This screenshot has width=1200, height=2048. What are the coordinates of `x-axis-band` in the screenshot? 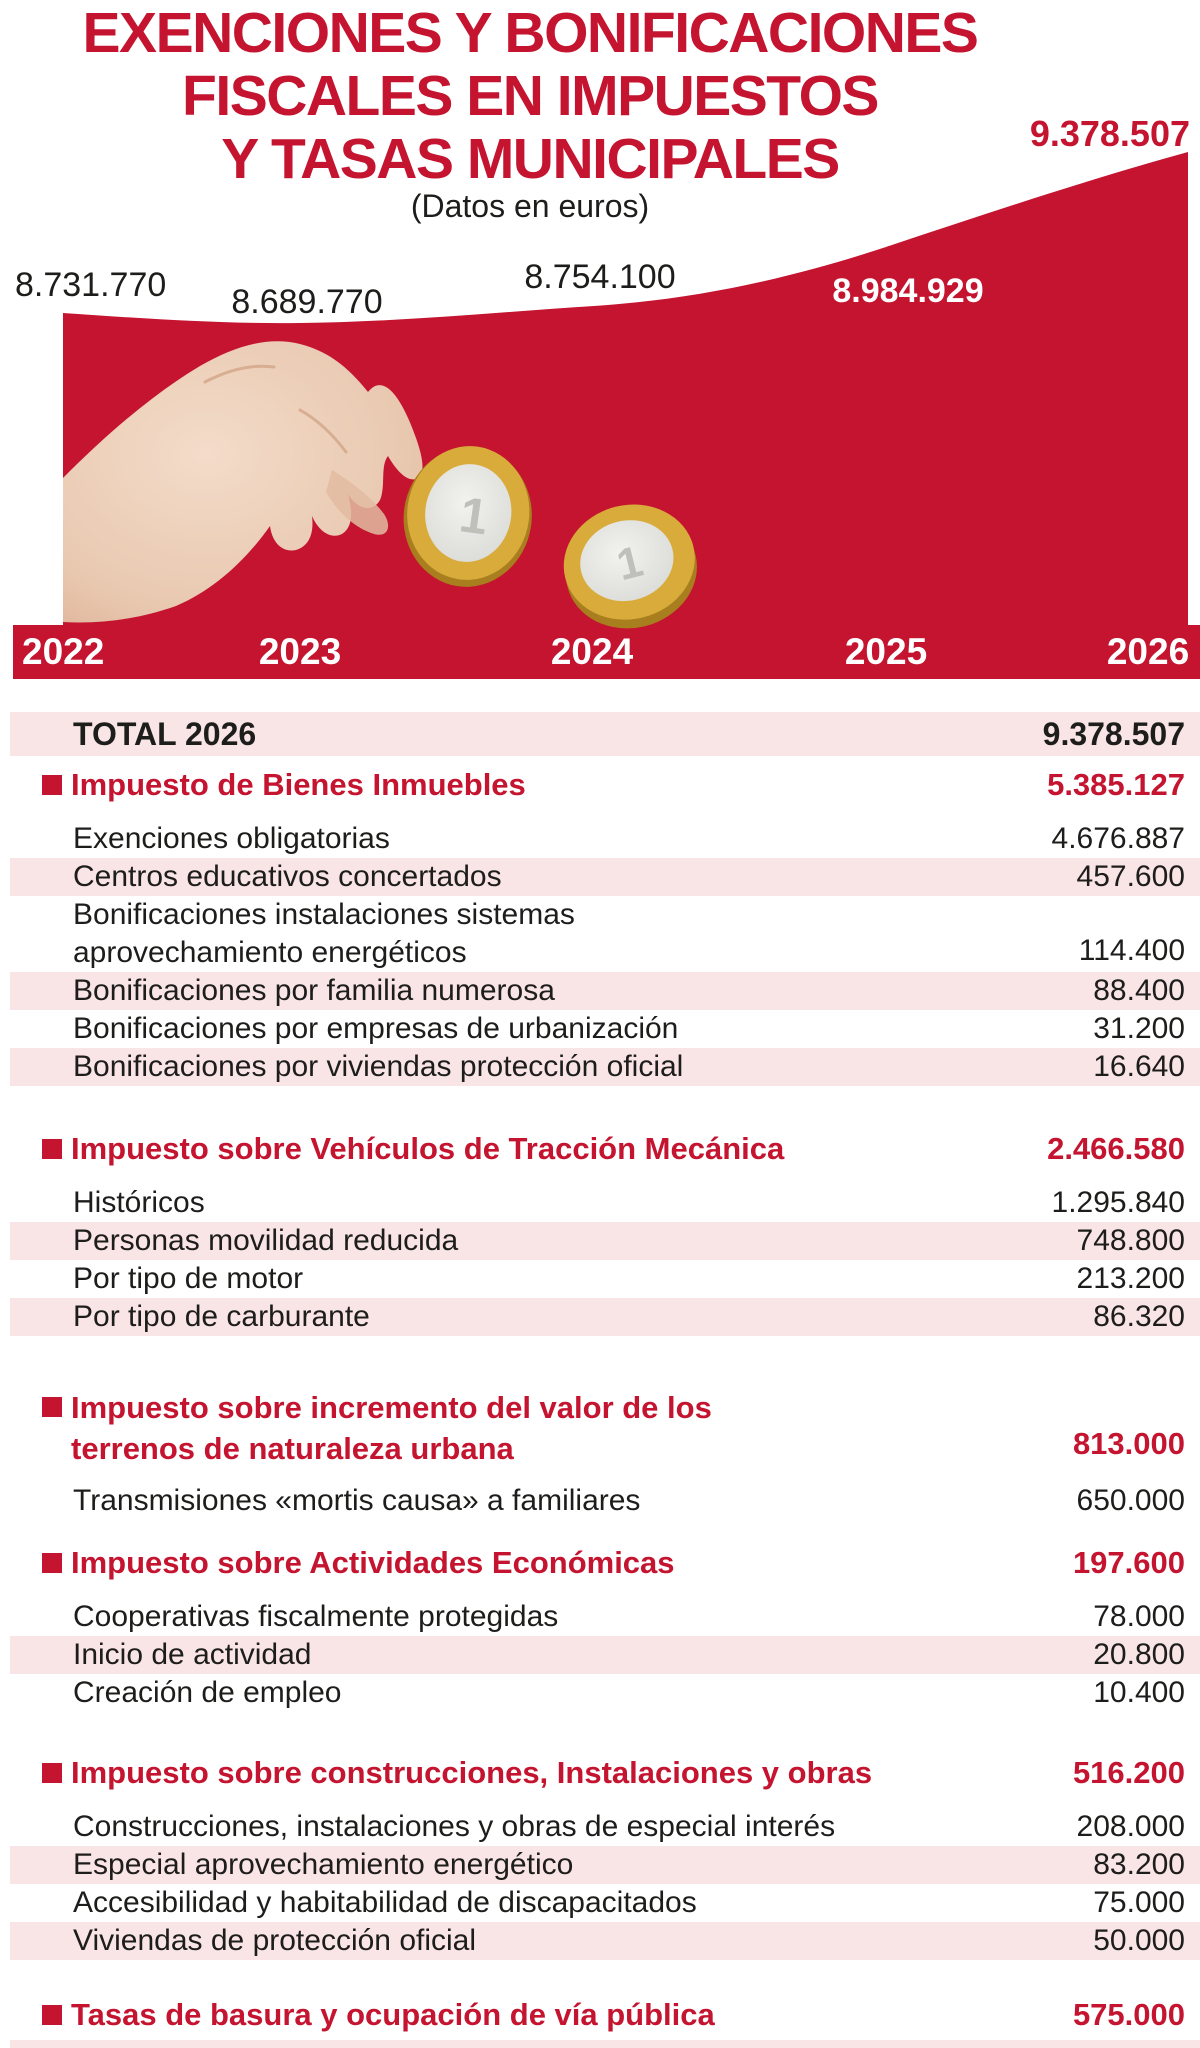 It's located at (606, 652).